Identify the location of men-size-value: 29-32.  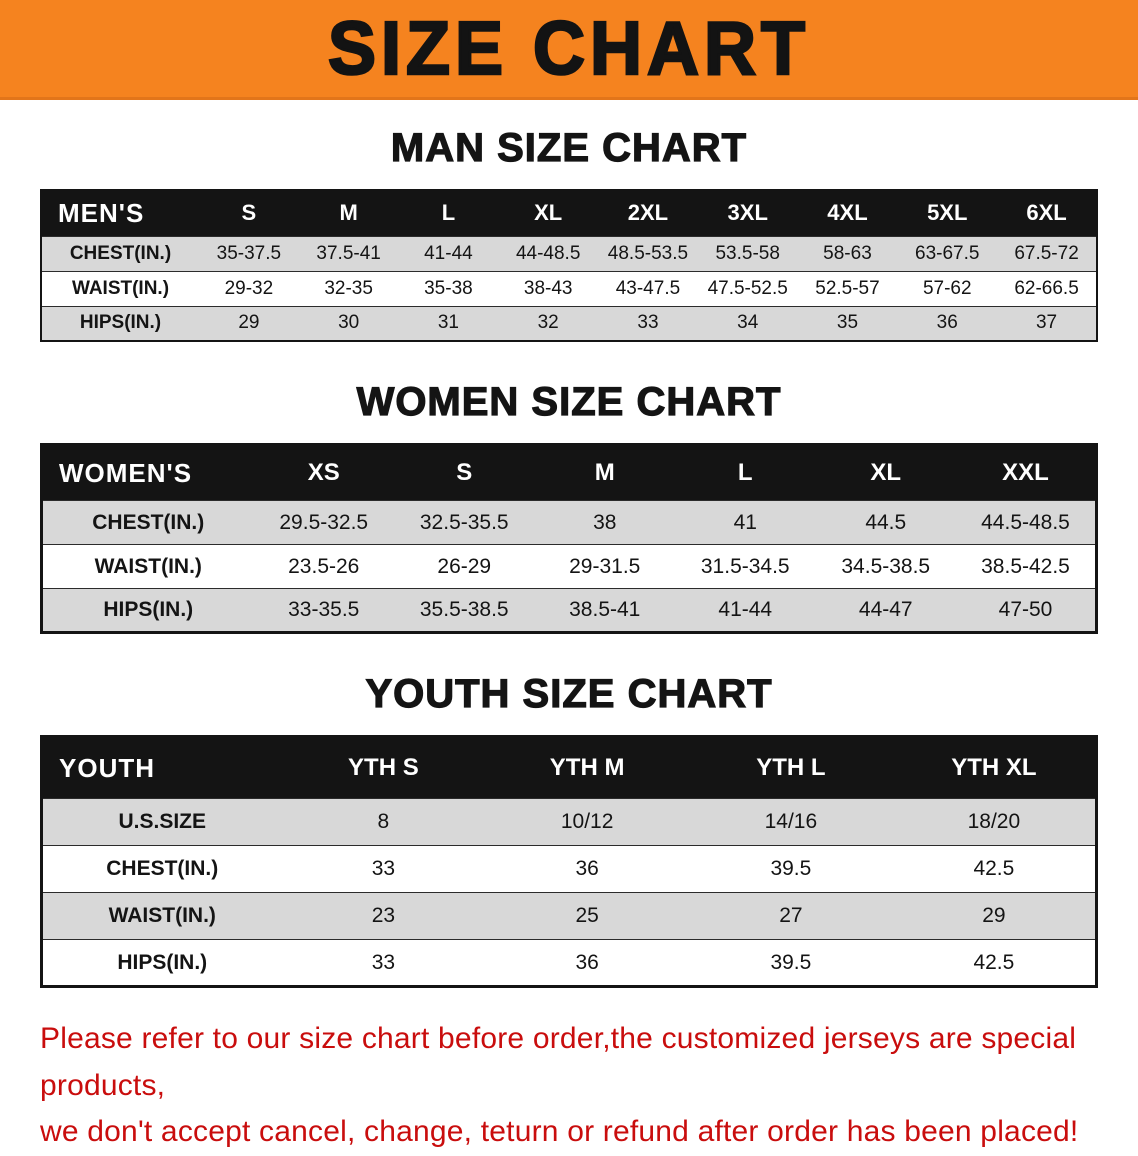
(249, 288).